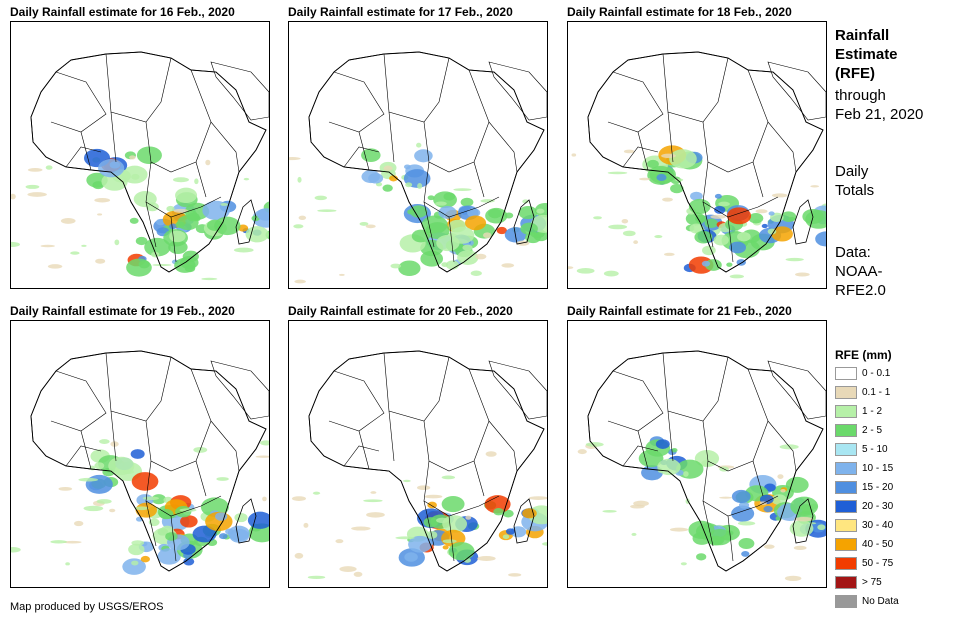 This screenshot has height=626, width=967. I want to click on coastline, so click(426, 162).